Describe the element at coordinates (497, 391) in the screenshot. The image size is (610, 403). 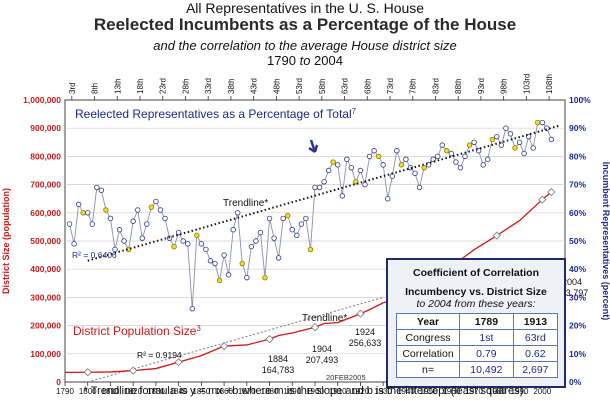
I see `x-tick-label: 1980` at that location.